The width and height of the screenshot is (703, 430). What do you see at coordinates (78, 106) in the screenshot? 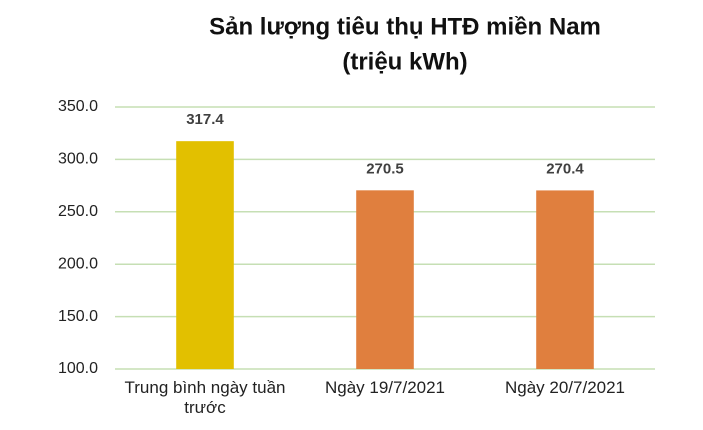
I see `y-tick-label: 350.0` at bounding box center [78, 106].